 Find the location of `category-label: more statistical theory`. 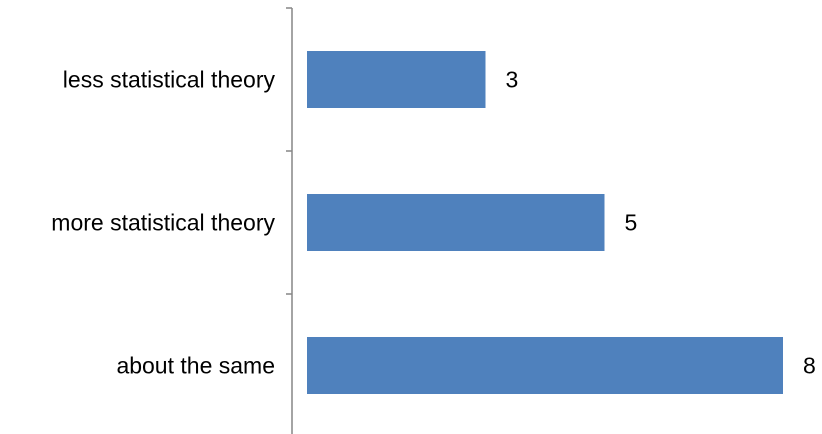

category-label: more statistical theory is located at coordinates (163, 223).